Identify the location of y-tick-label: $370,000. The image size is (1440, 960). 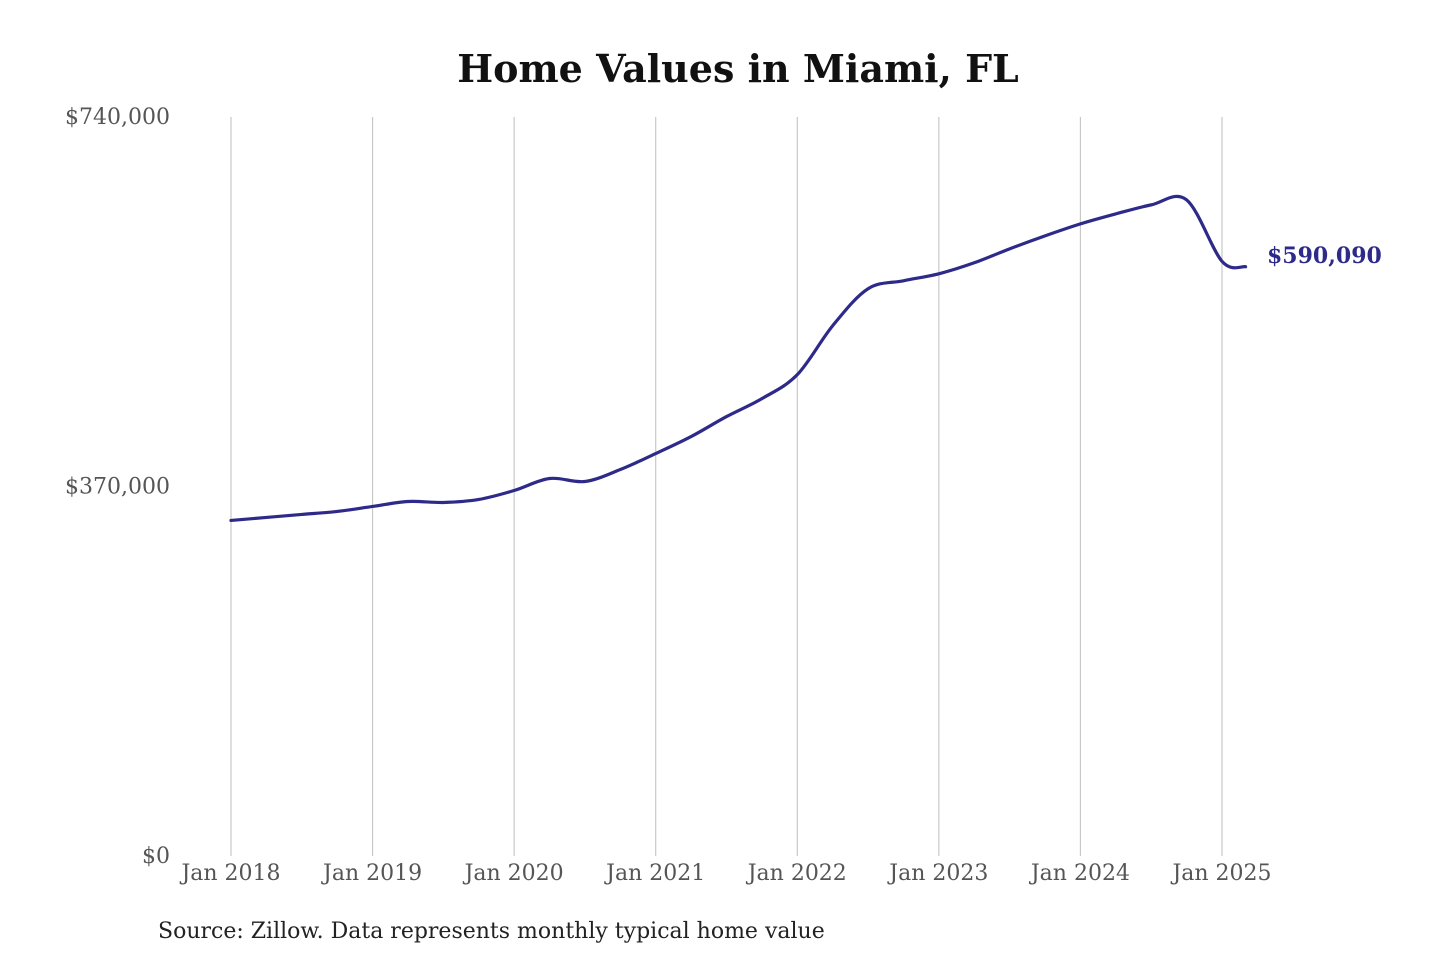
(117, 487).